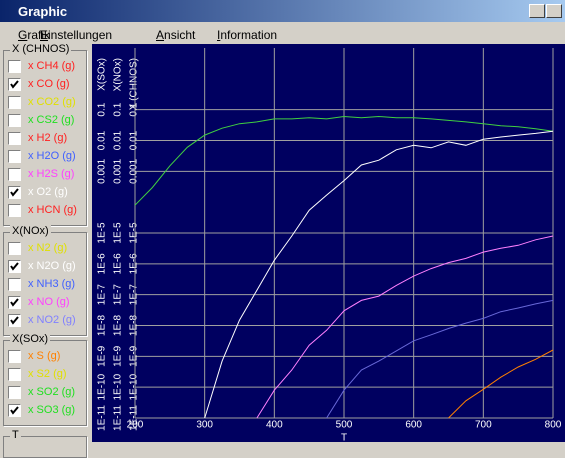 The width and height of the screenshot is (565, 458). What do you see at coordinates (15, 435) in the screenshot?
I see `group-title: T` at bounding box center [15, 435].